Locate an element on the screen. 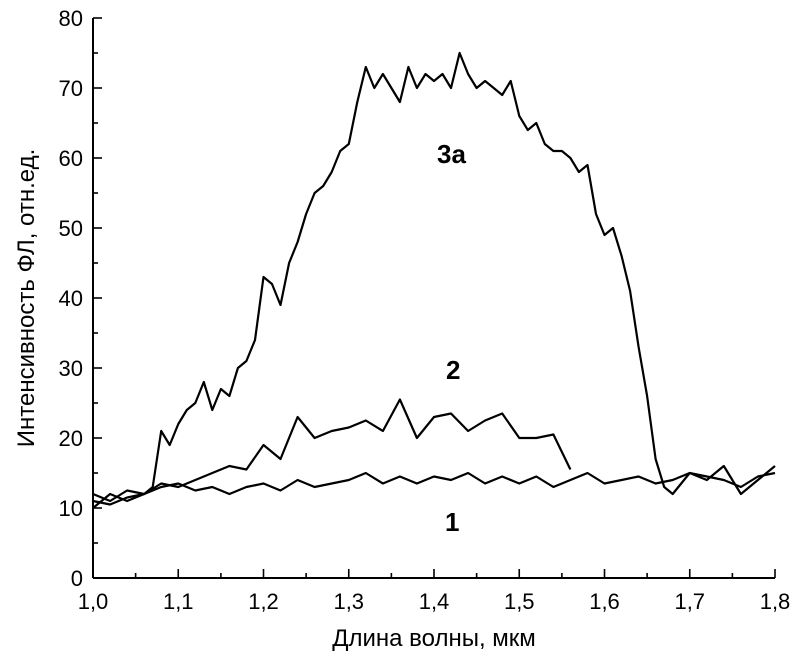  y-tick-label: 50 is located at coordinates (71, 228).